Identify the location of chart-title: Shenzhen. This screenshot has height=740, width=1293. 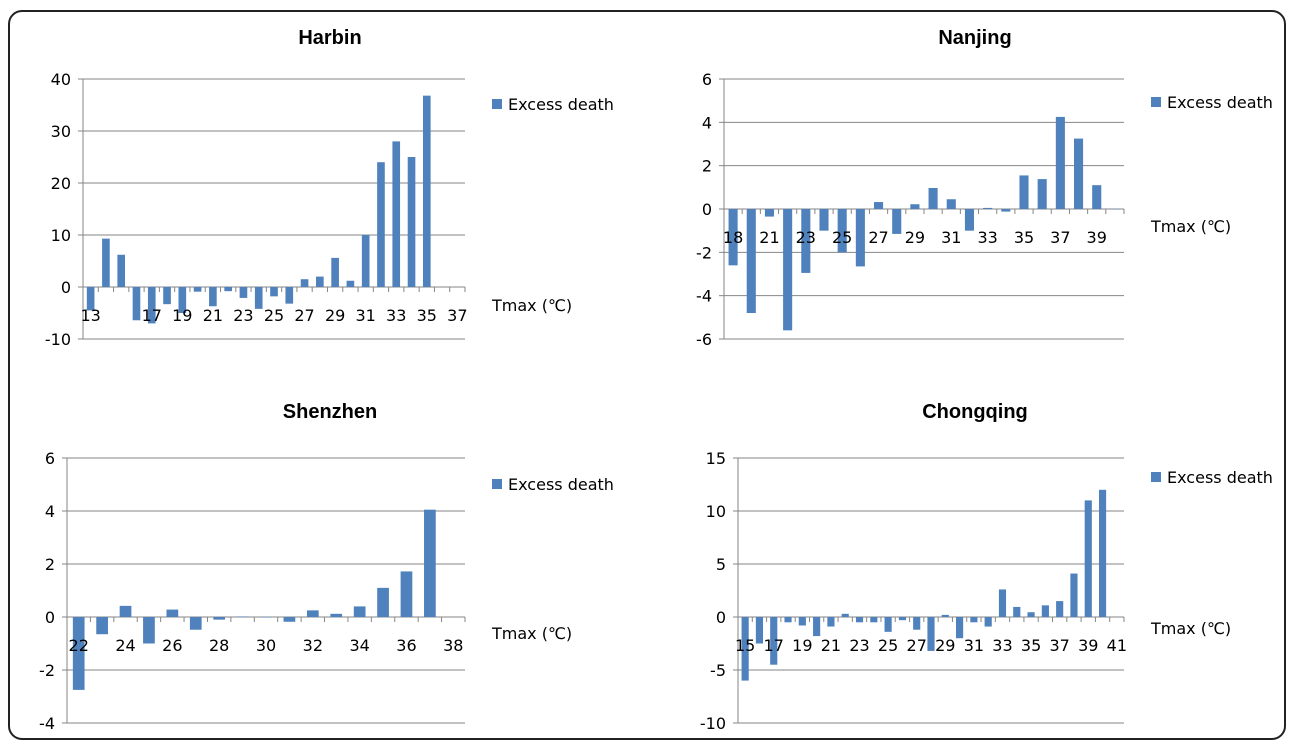
(330, 412).